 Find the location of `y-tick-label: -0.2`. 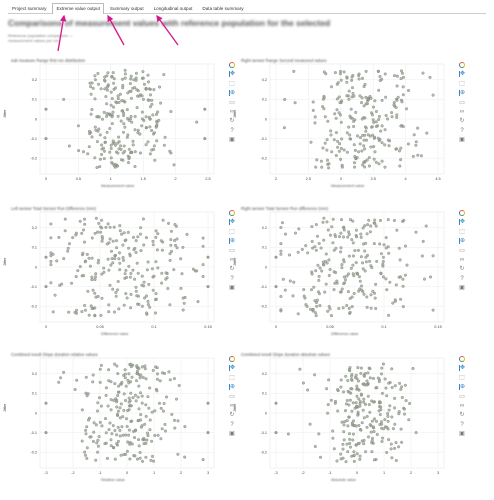

y-tick-label: -0.2 is located at coordinates (33, 159).